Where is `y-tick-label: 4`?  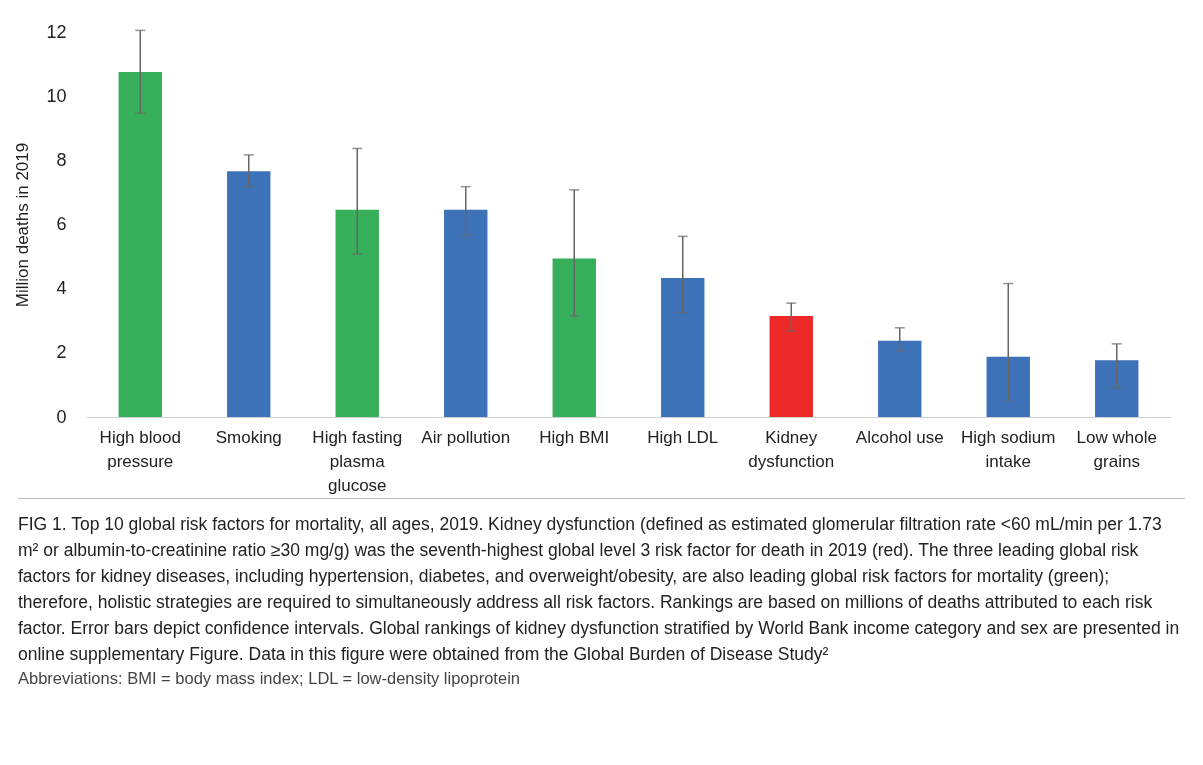 y-tick-label: 4 is located at coordinates (61, 288).